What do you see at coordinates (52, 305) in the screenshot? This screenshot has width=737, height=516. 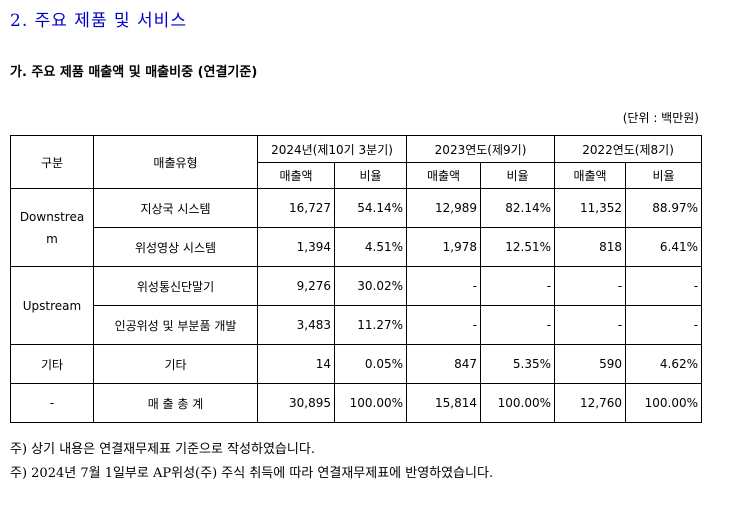 I see `group-upstream: Upstream` at bounding box center [52, 305].